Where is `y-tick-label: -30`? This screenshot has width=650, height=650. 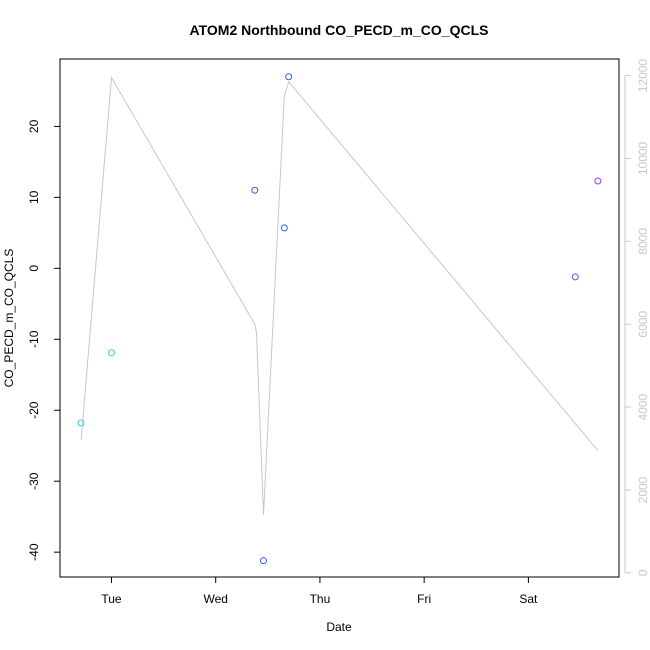
y-tick-label: -30 is located at coordinates (34, 481).